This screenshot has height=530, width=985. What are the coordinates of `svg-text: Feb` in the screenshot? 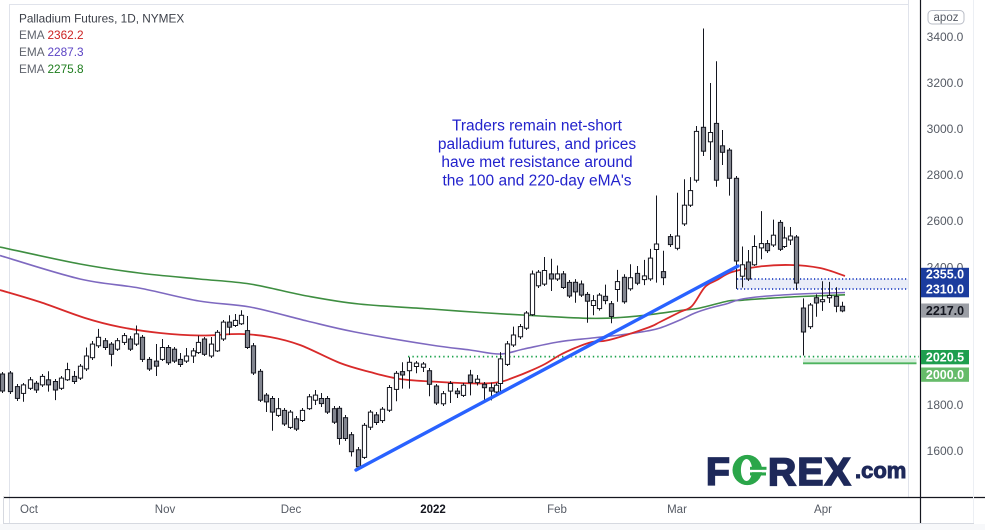 It's located at (557, 510).